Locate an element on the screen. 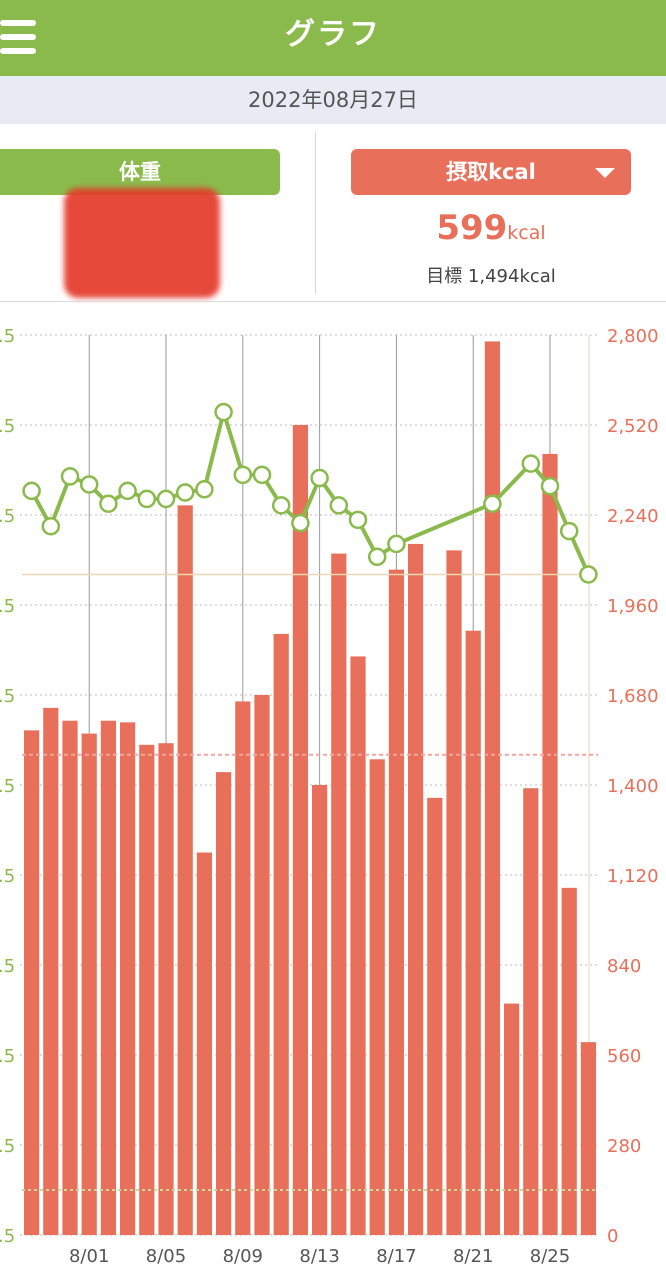  right-axis-tick-label: 840 is located at coordinates (624, 966).